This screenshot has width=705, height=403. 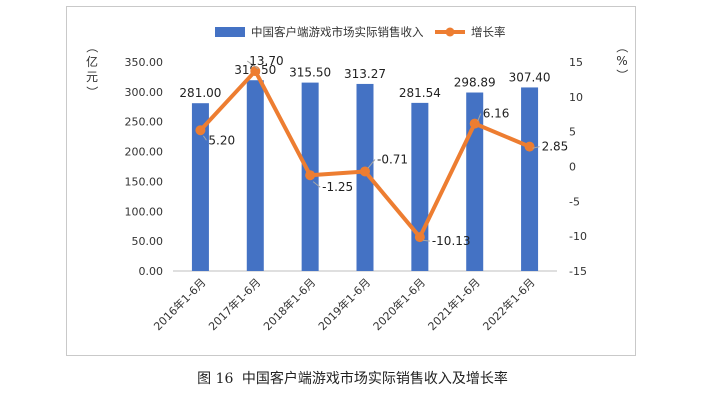 What do you see at coordinates (509, 304) in the screenshot?
I see `x-tick-label: 2022年1-6月` at bounding box center [509, 304].